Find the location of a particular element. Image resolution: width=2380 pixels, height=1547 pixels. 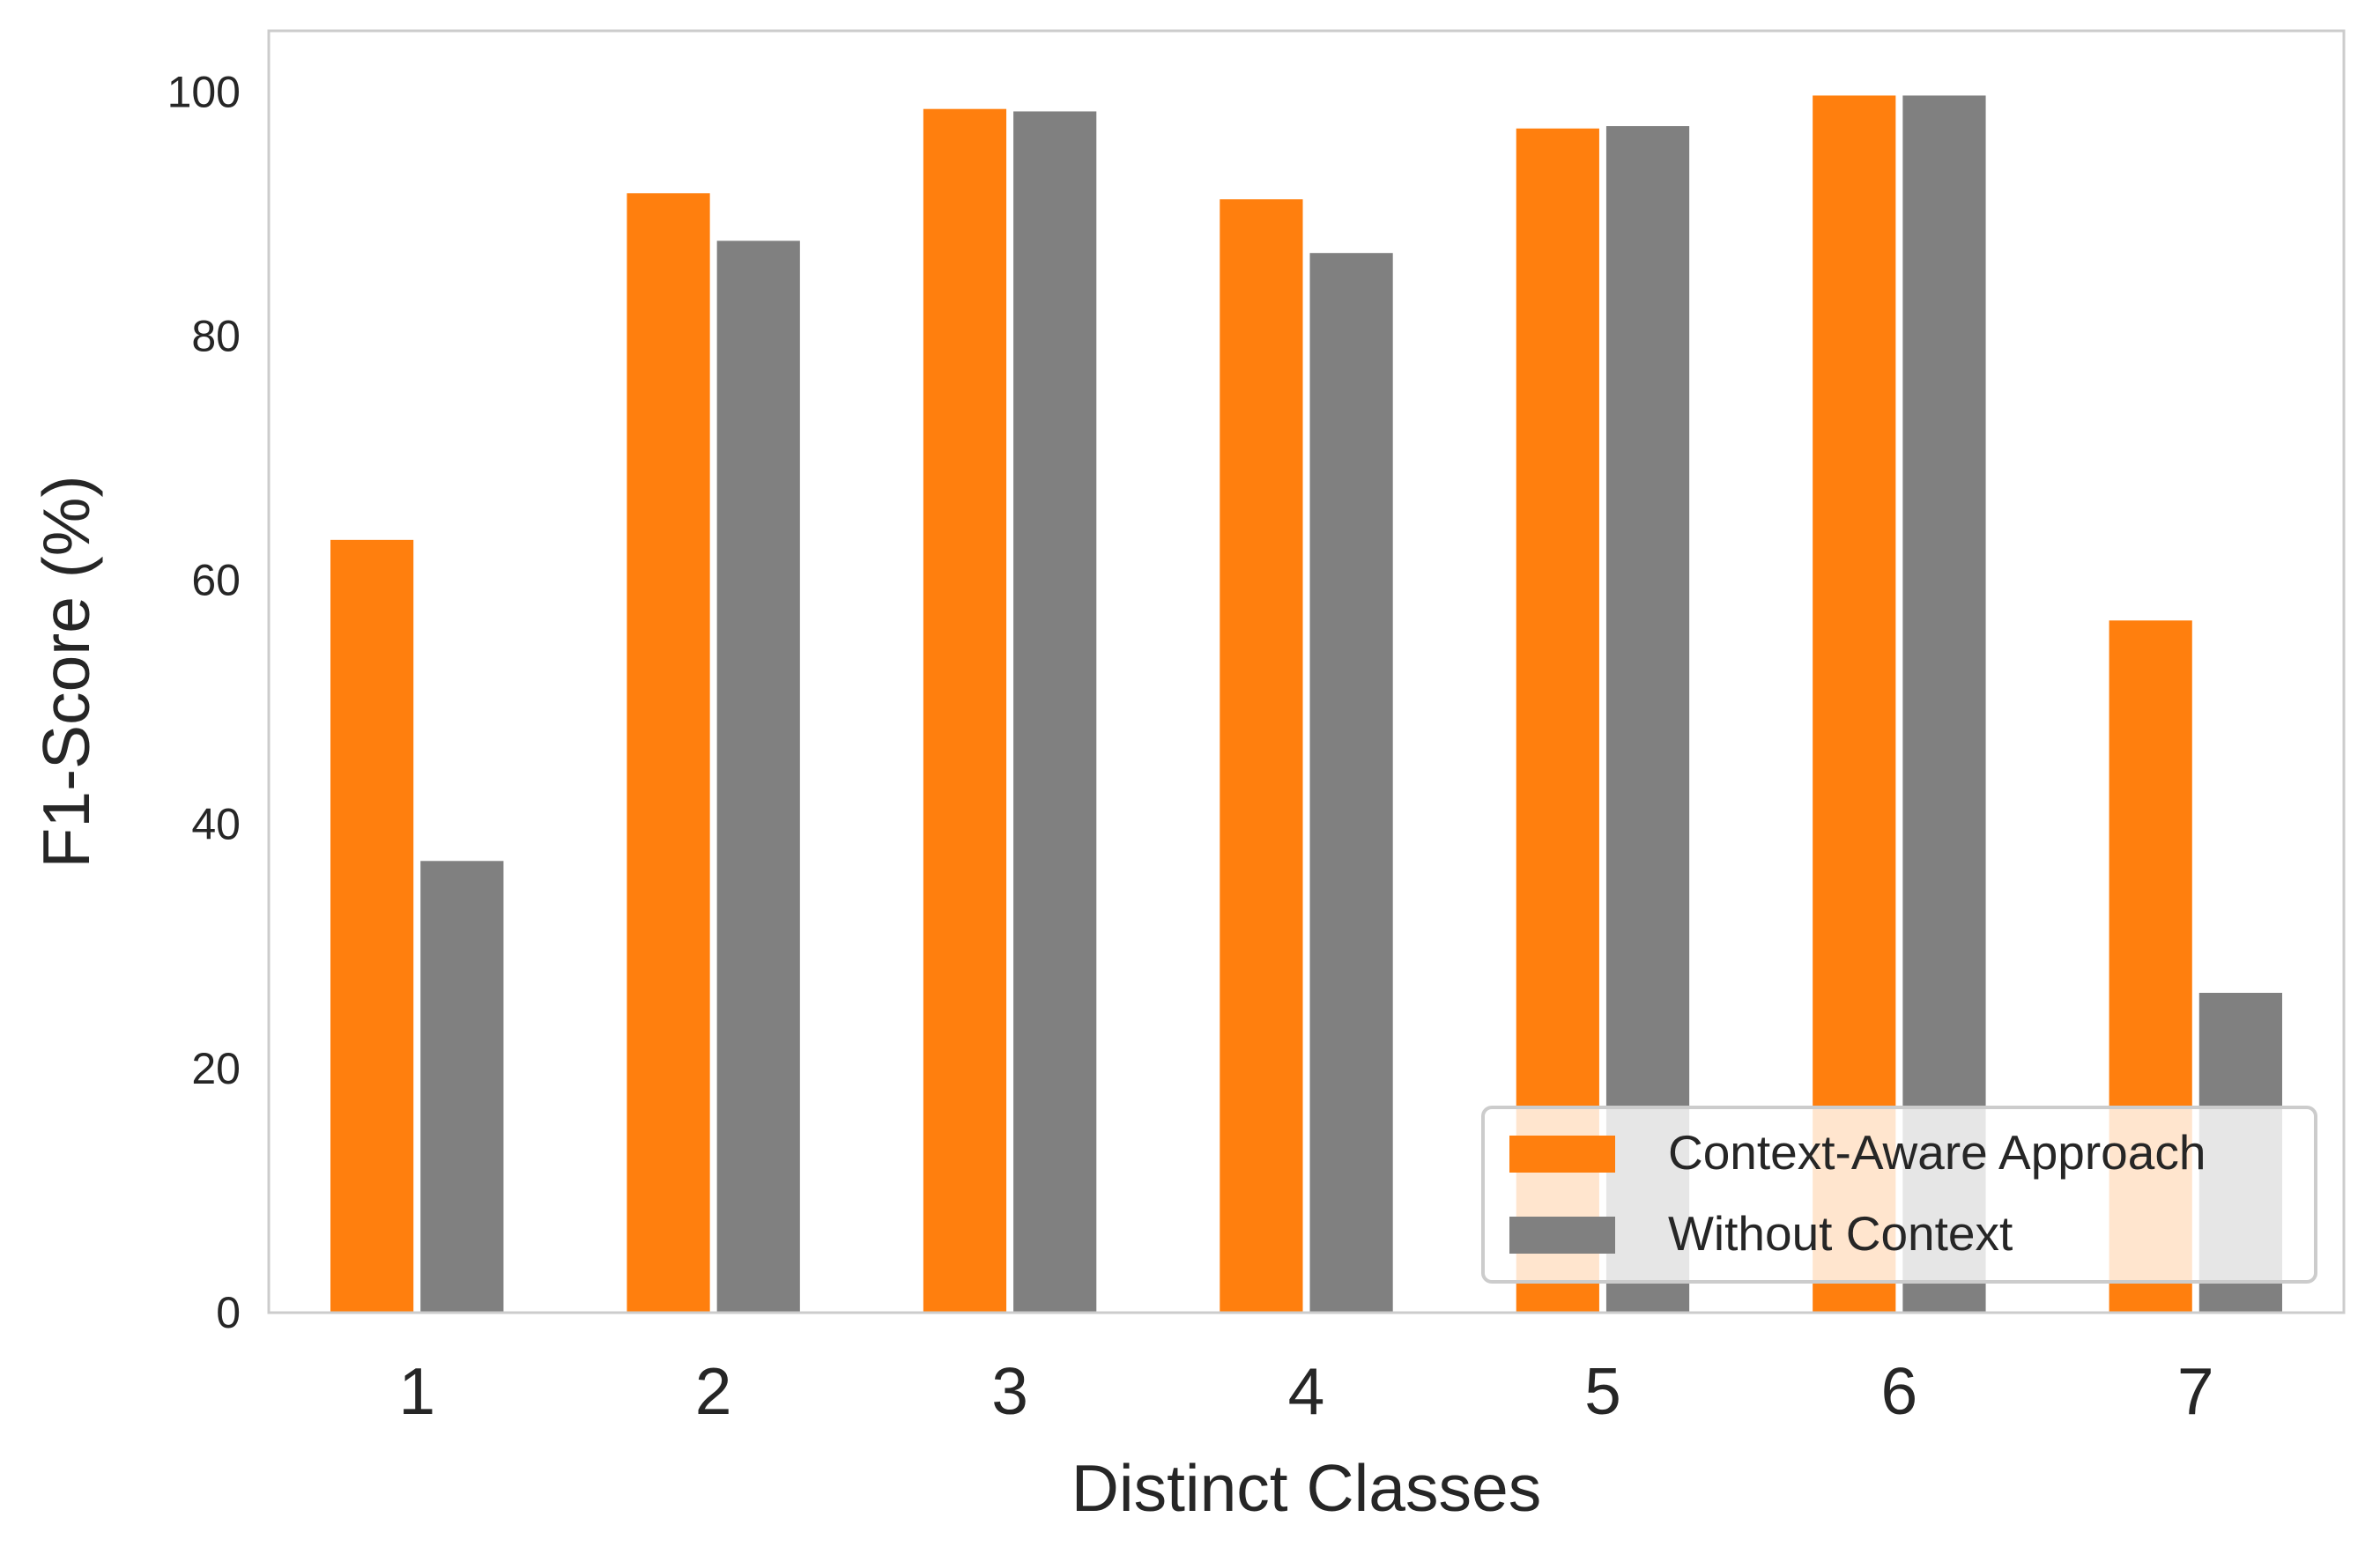

y-axis-label: F1-Score (%) is located at coordinates (66, 672).